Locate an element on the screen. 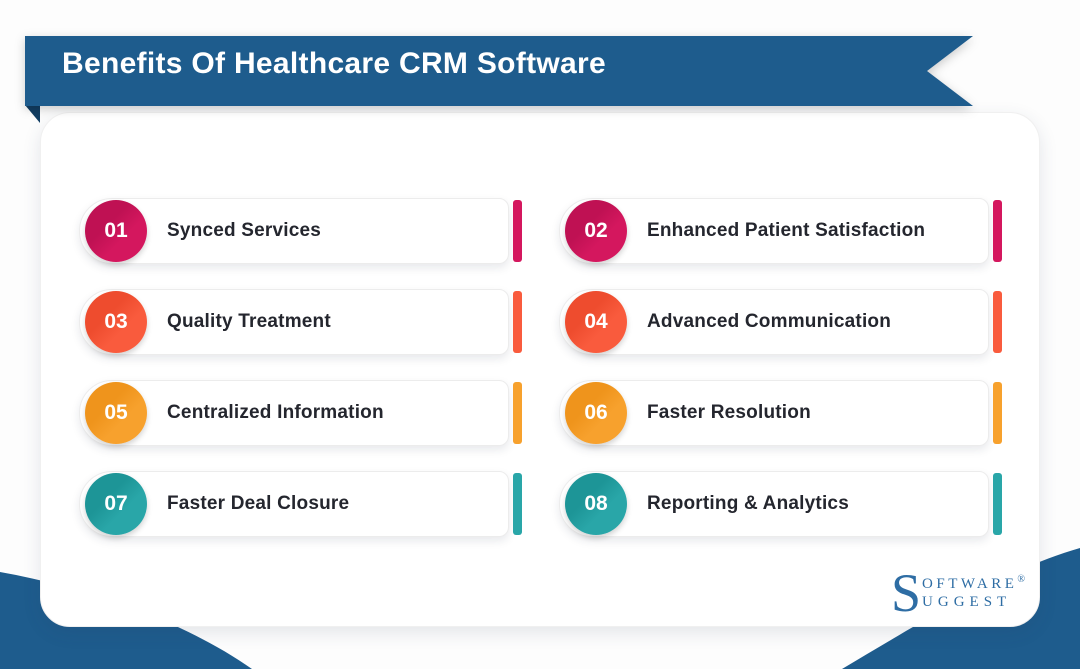  benefit-item: 04 Advanced Communication is located at coordinates (781, 322).